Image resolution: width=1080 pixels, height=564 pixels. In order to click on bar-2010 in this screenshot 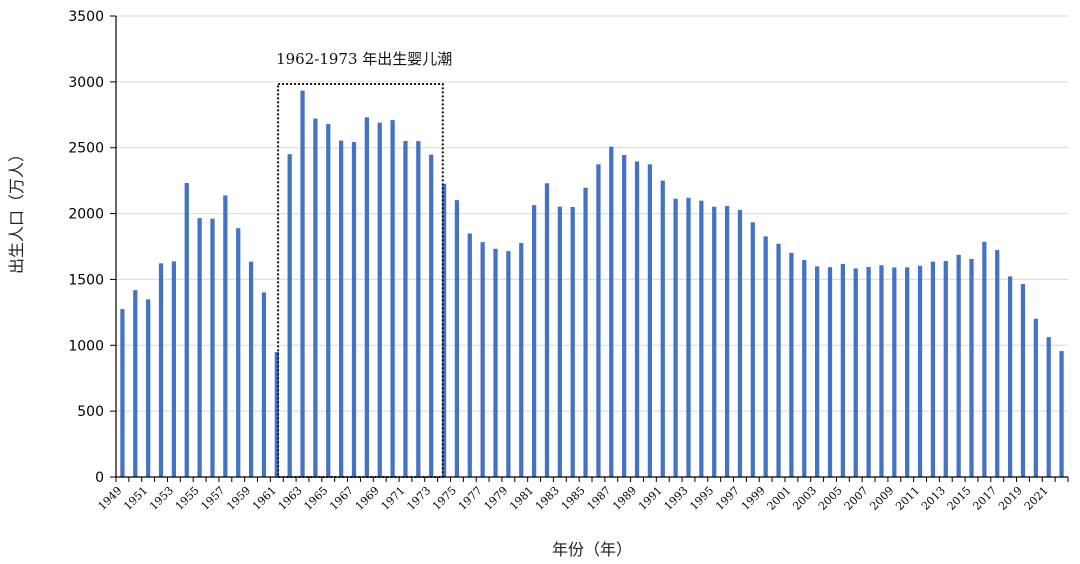, I will do `click(907, 372)`.